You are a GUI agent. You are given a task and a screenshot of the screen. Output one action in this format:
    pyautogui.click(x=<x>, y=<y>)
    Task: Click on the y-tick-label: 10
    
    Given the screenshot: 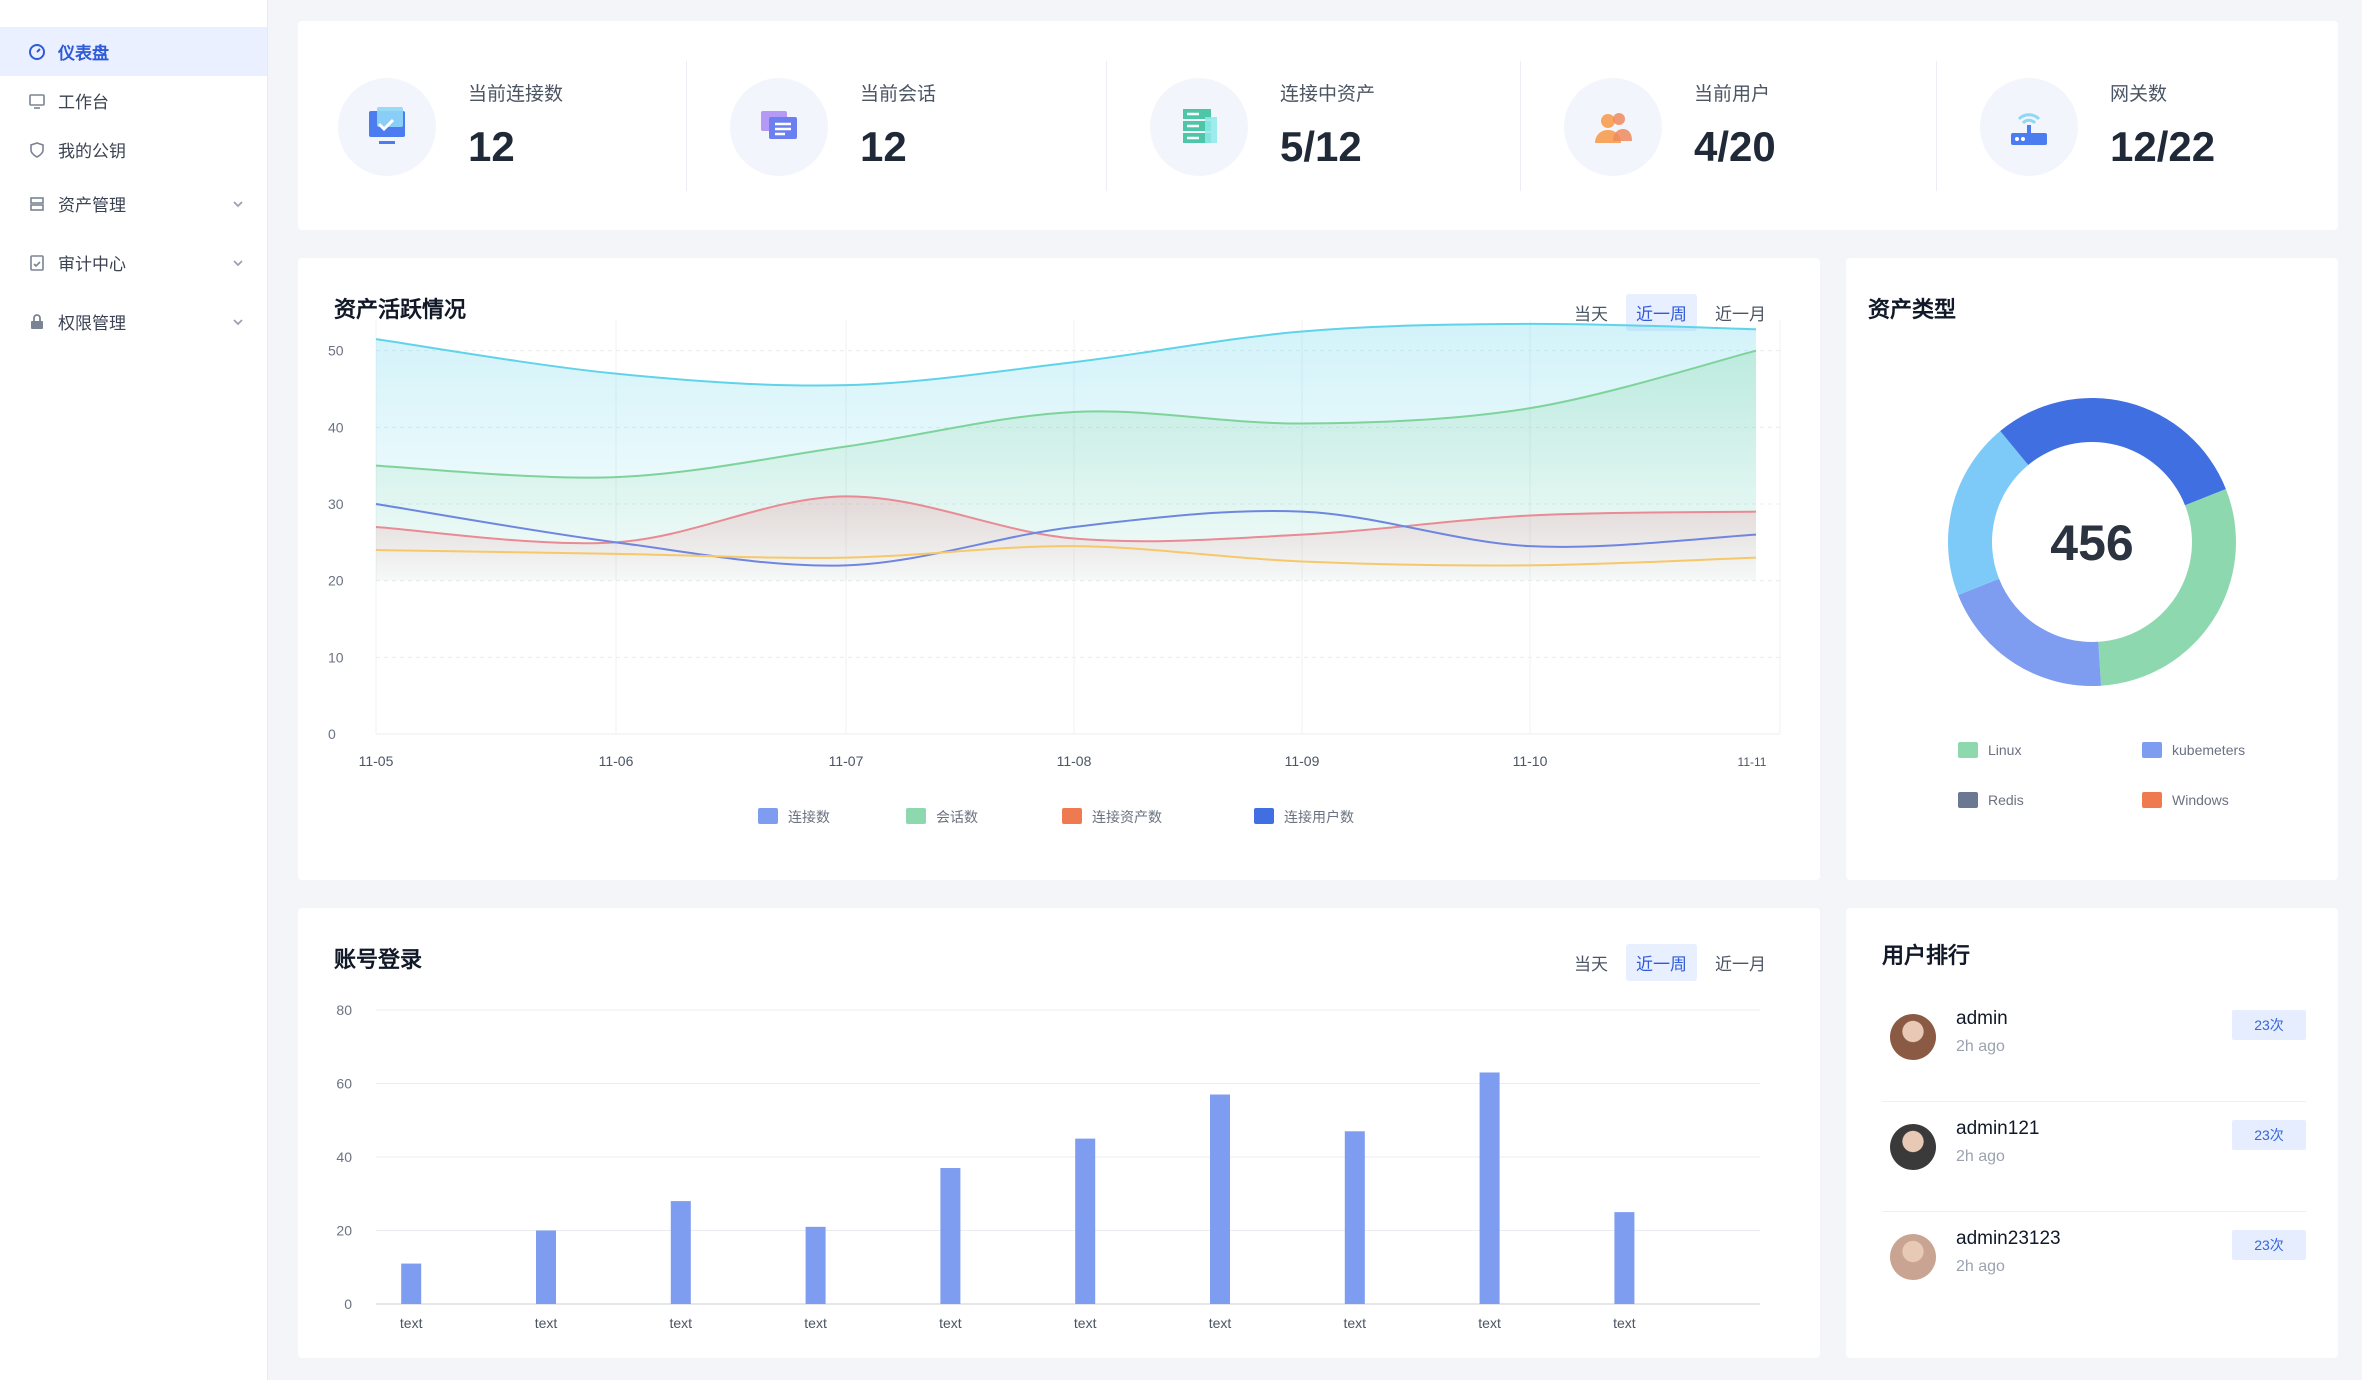 What is the action you would take?
    pyautogui.click(x=336, y=657)
    